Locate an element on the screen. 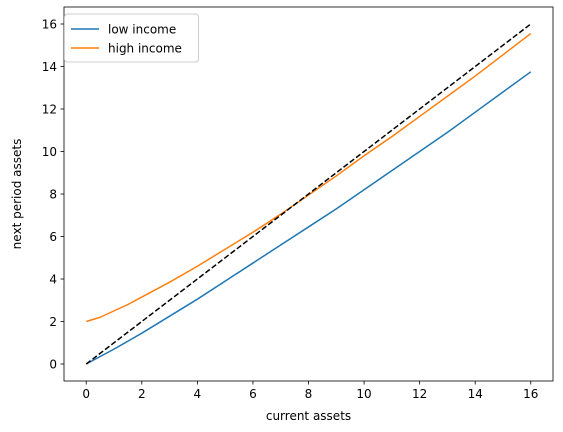 The width and height of the screenshot is (563, 432). y-tick-label: 14 is located at coordinates (49, 67).